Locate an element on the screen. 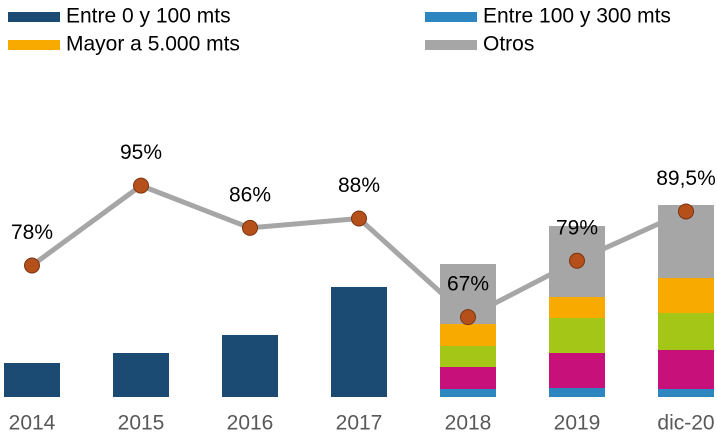 This screenshot has height=436, width=717. data-label: 88% is located at coordinates (359, 185).